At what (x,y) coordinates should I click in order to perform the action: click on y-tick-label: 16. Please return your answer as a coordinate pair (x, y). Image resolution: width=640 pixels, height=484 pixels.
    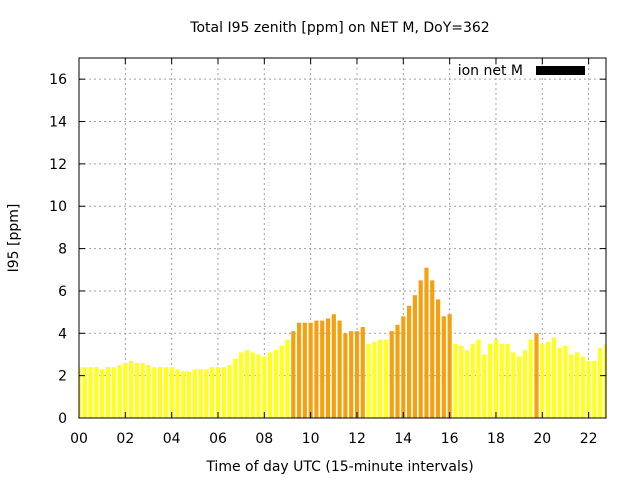
    Looking at the image, I should click on (58, 80).